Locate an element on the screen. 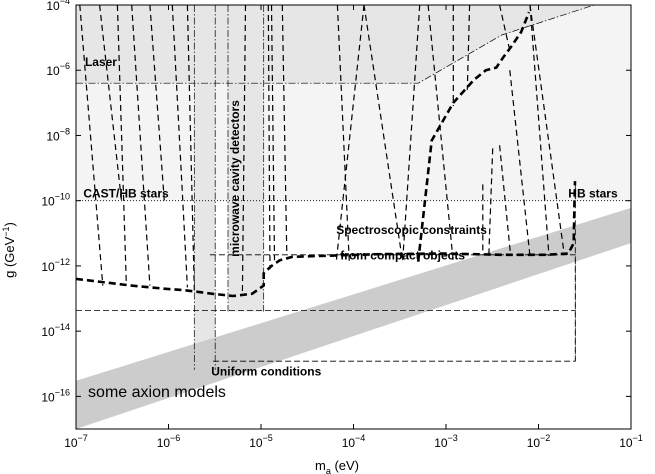 The height and width of the screenshot is (474, 655). annotation-label: some axion models is located at coordinates (157, 392).